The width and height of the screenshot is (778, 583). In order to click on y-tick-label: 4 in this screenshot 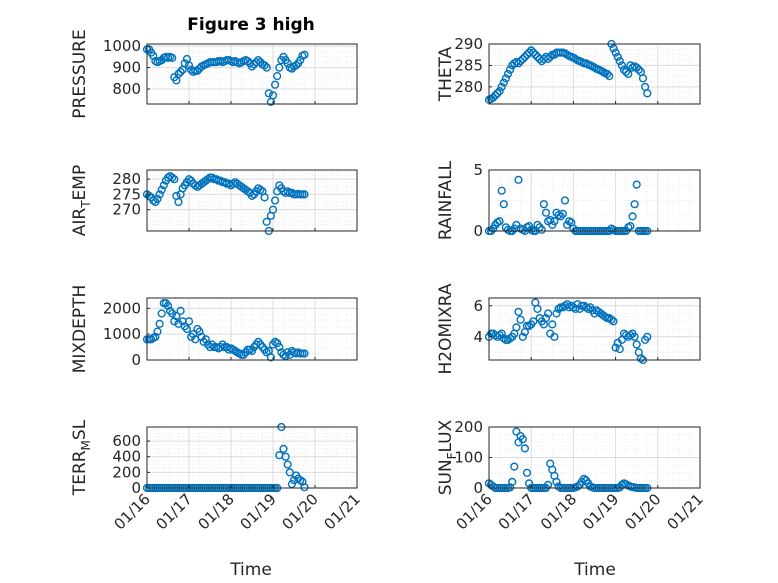, I will do `click(478, 337)`.